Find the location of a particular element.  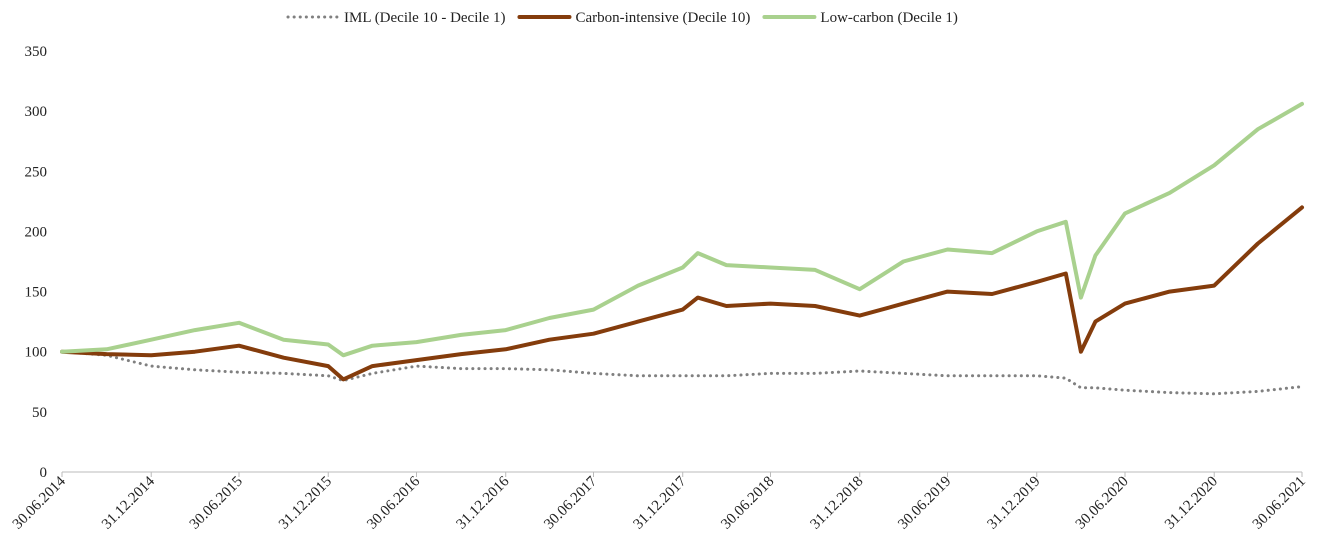

y-tick-label: 150 is located at coordinates (36, 293).